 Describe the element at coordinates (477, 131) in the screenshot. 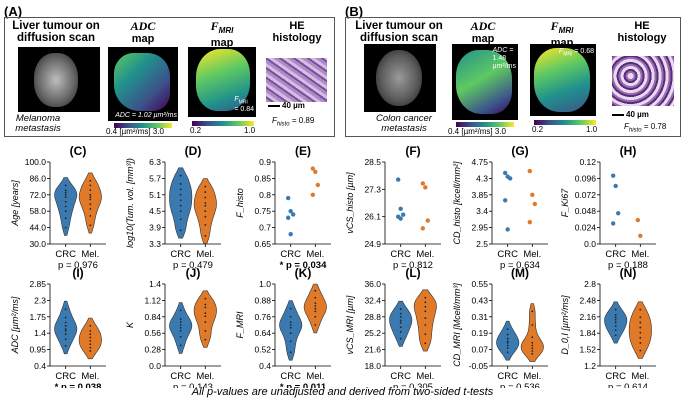

I see `adc-cbar-unit-b: [µm²/ms]` at that location.